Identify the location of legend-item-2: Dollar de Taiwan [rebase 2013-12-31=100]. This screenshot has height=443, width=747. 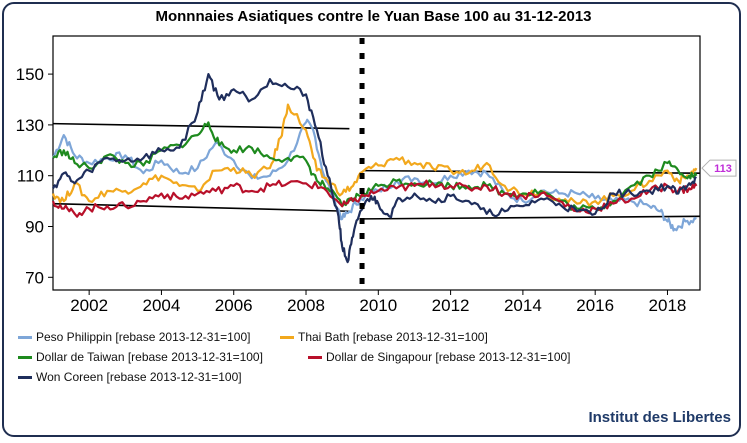
(140, 357).